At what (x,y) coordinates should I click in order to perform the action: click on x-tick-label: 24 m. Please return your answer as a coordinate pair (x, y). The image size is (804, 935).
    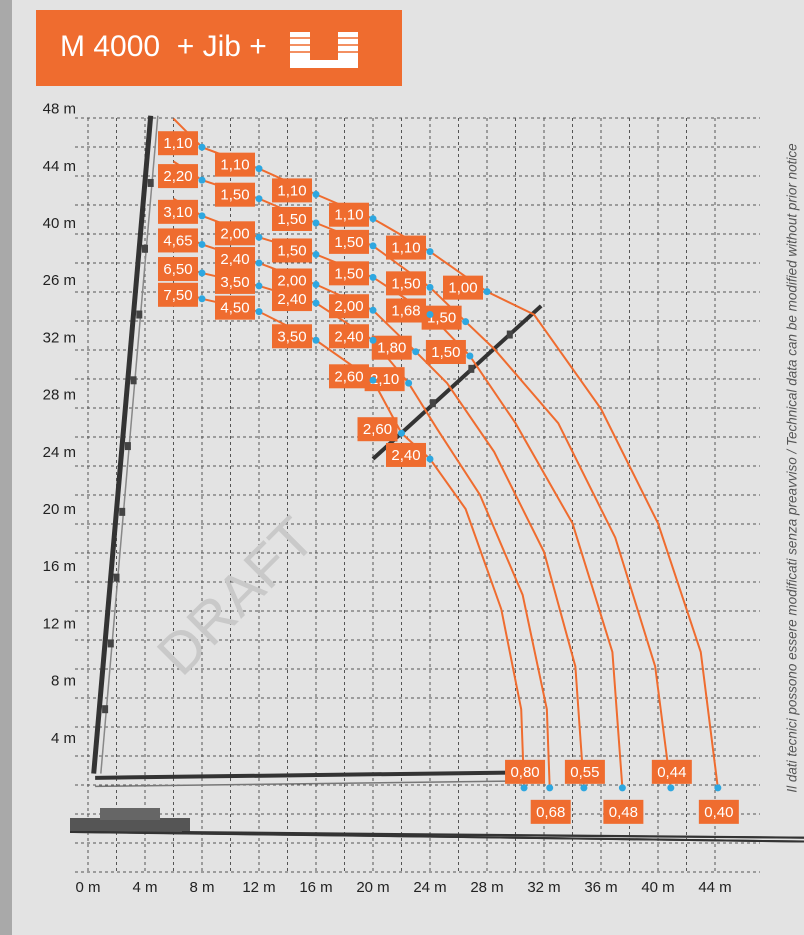
    Looking at the image, I should click on (429, 887).